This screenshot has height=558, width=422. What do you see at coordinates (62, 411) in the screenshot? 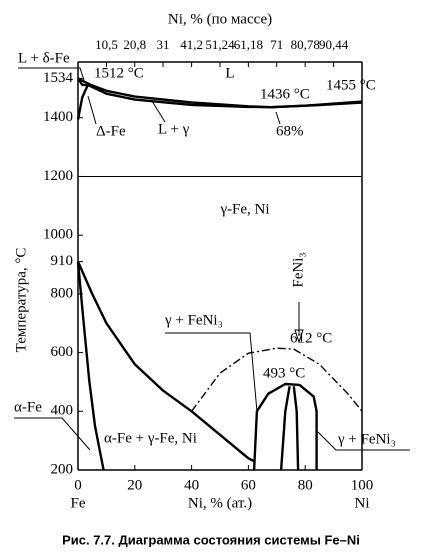
I see `y-tick-label: 400` at bounding box center [62, 411].